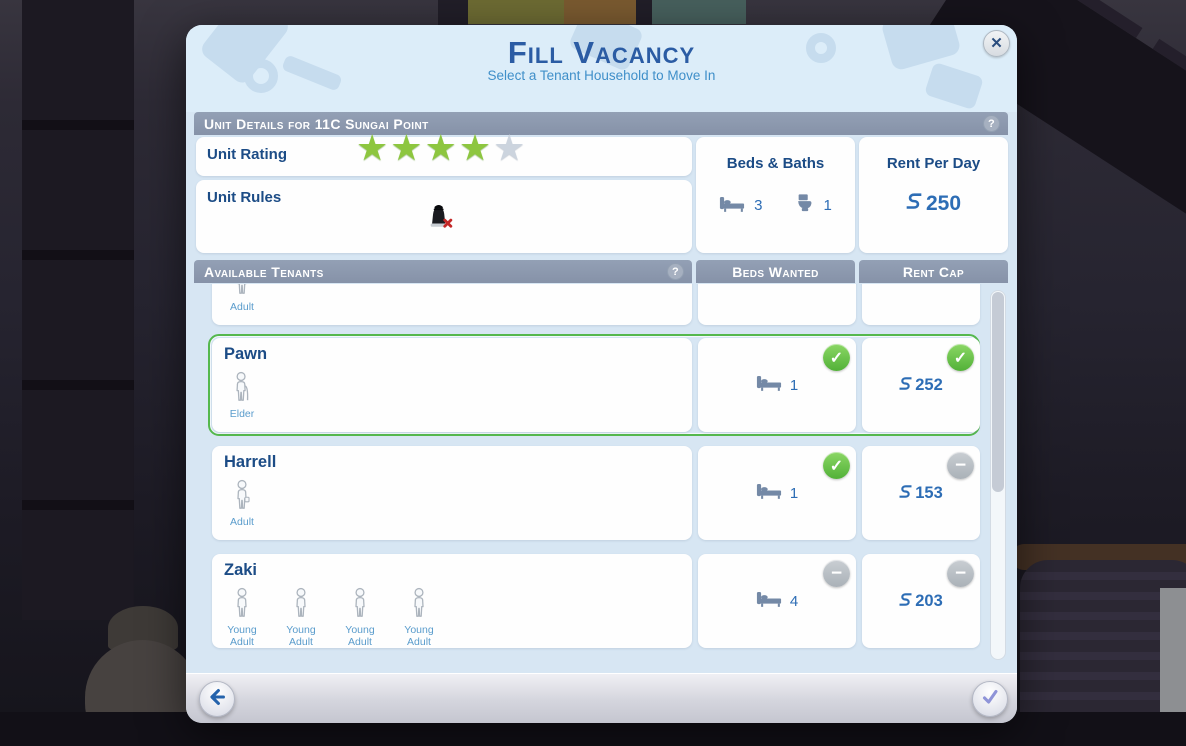  I want to click on unit-rules-card: Unit Rules, so click(444, 216).